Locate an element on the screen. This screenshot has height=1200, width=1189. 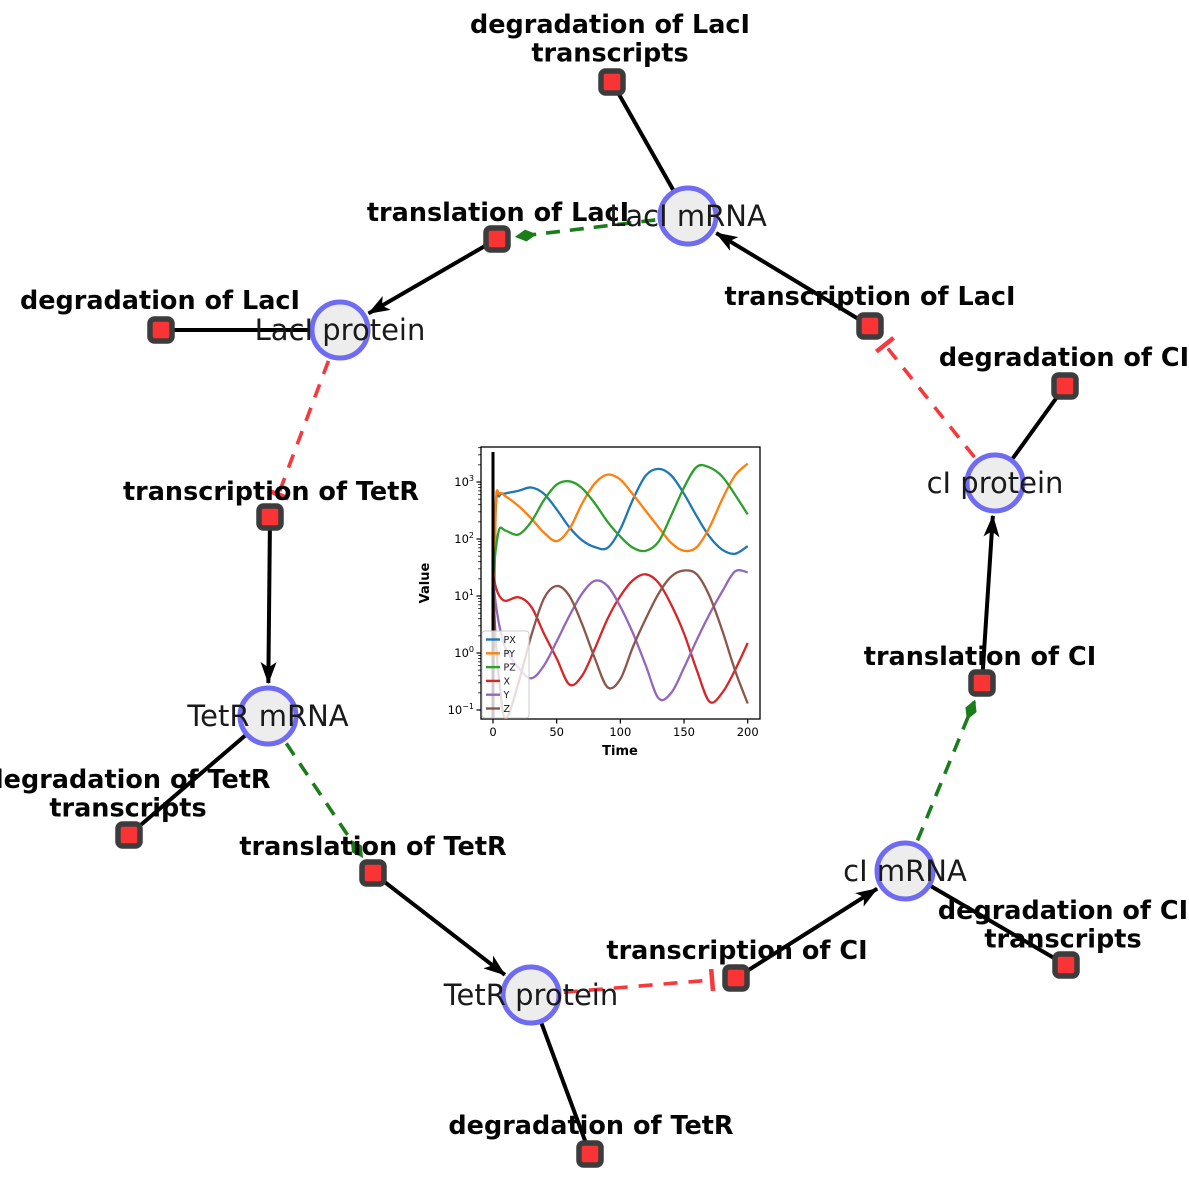
reaction-node-deg_ci_tx is located at coordinates (1066, 965).